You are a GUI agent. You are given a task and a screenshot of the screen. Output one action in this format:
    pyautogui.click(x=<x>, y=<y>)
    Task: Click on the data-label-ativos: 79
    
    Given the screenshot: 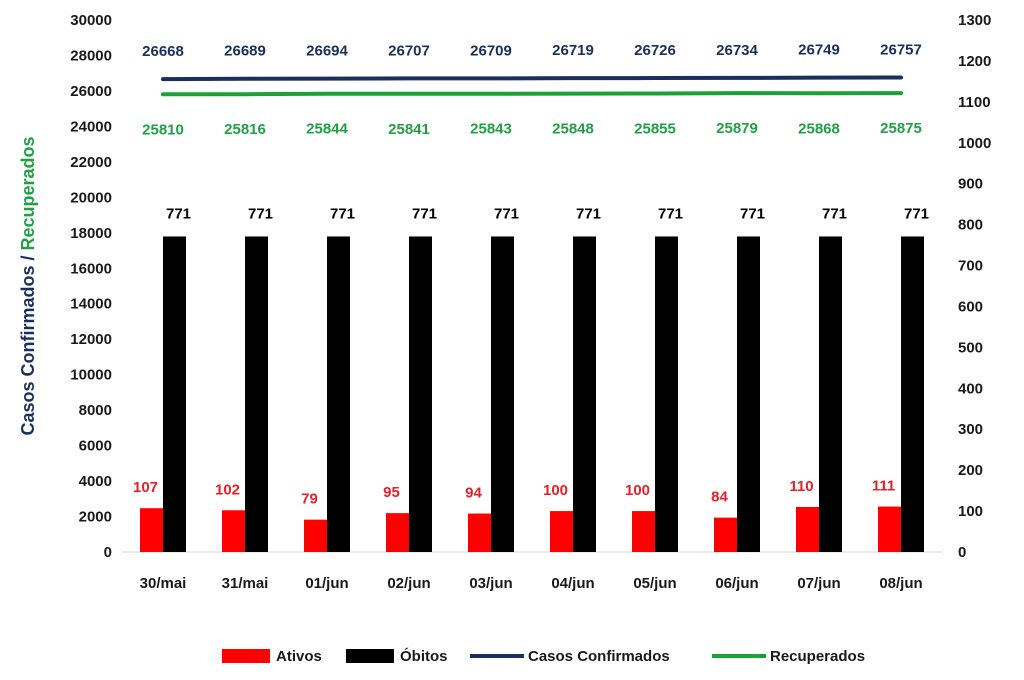 What is the action you would take?
    pyautogui.click(x=309, y=499)
    